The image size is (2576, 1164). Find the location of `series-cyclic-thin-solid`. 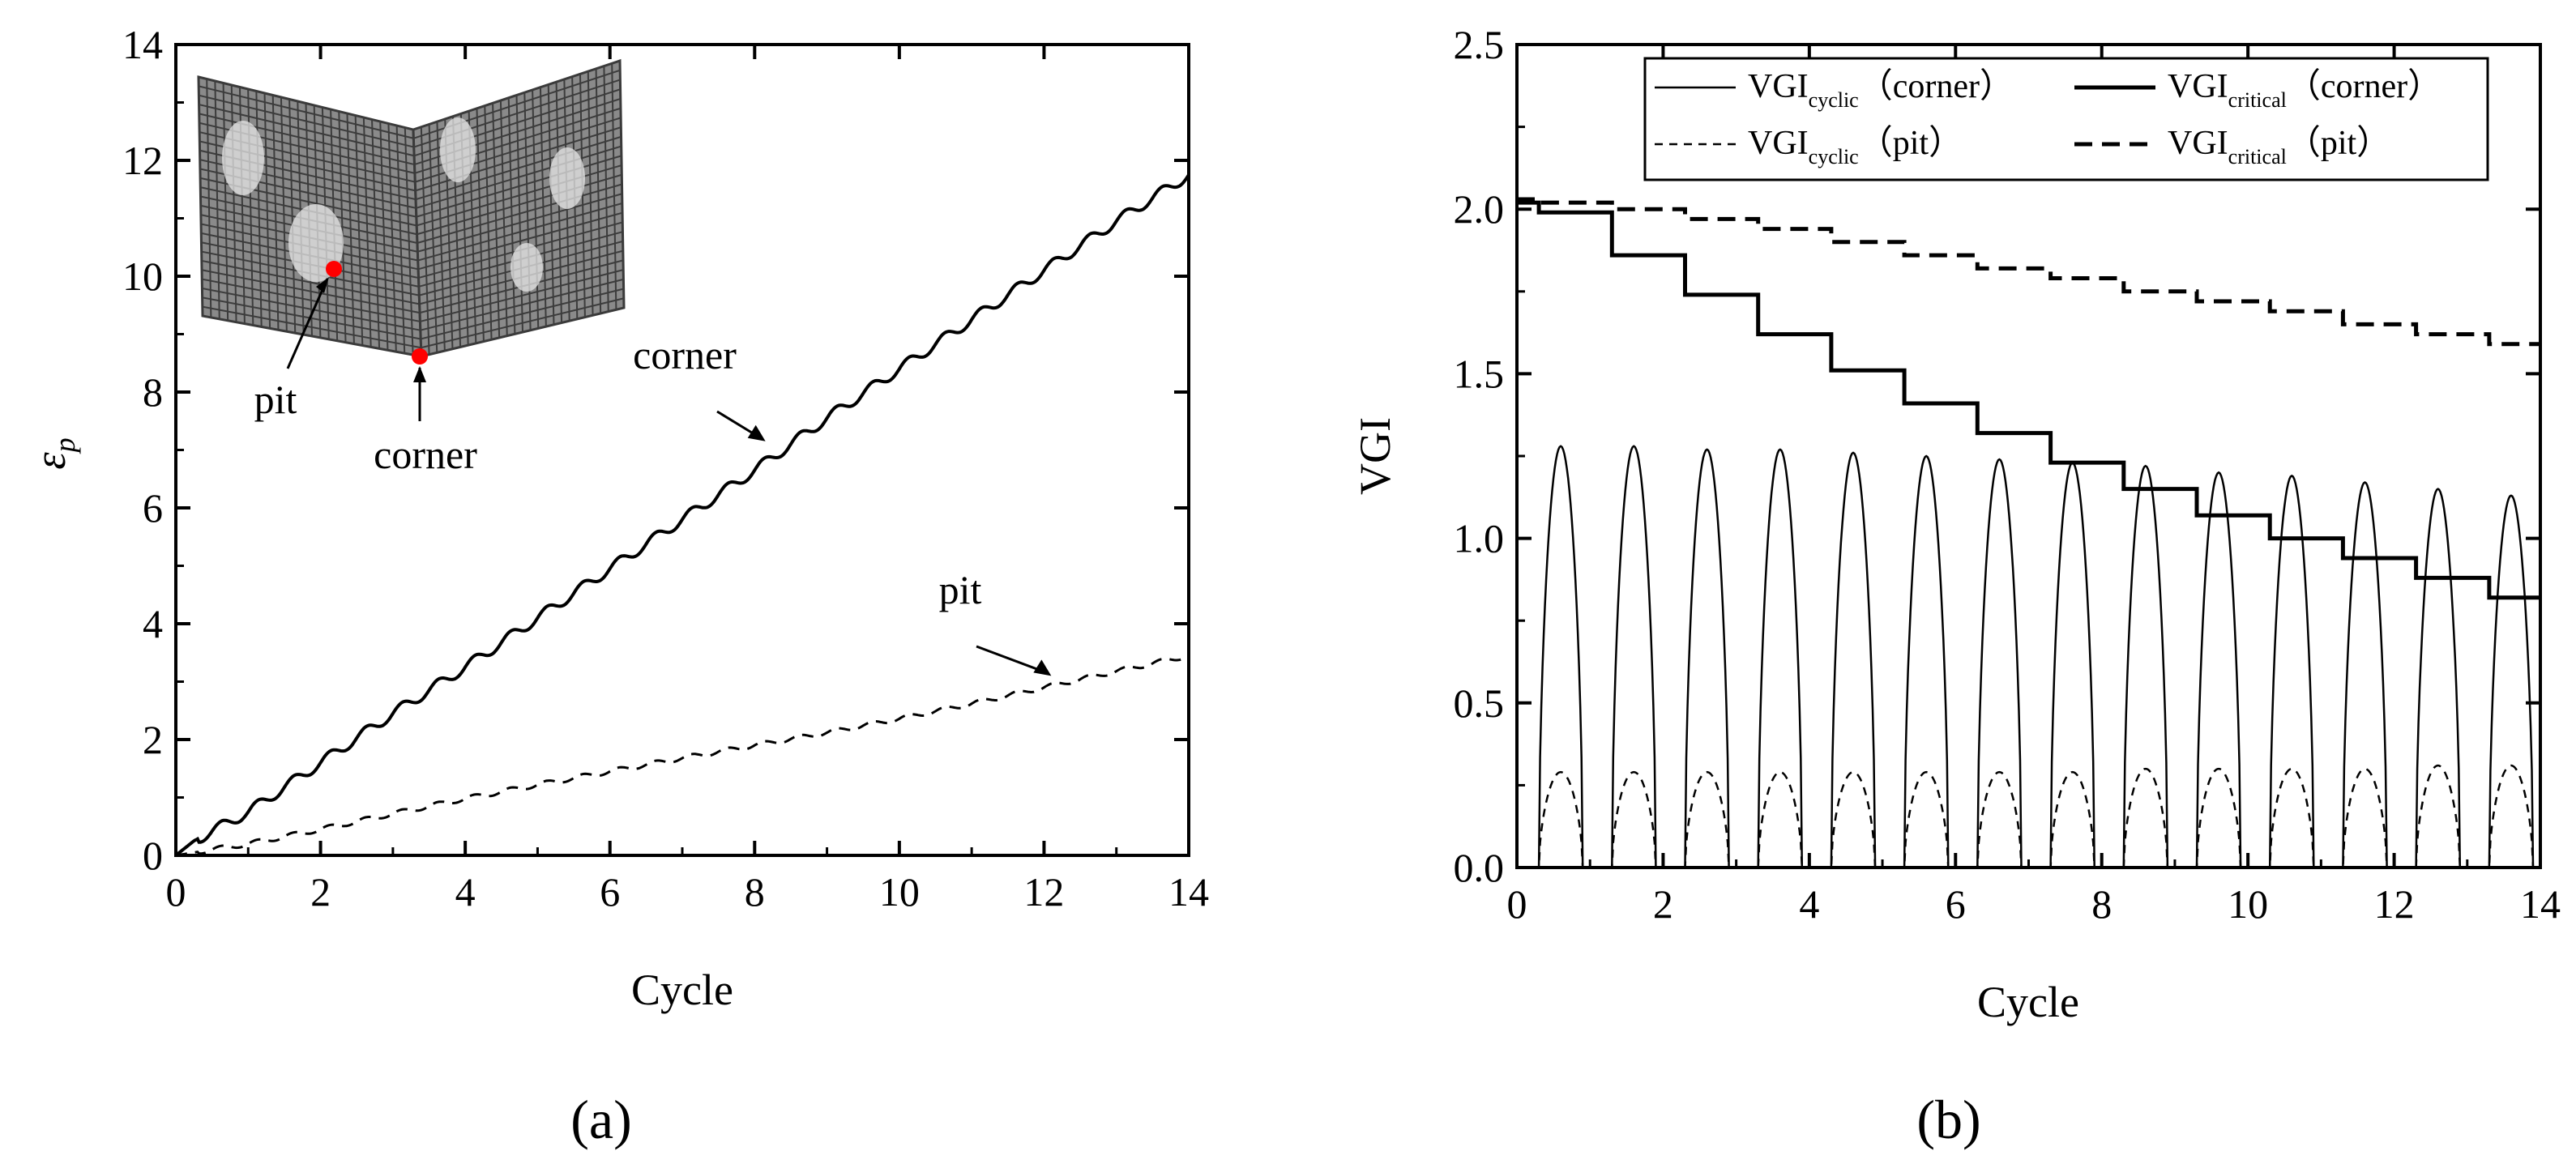

series-cyclic-thin-solid is located at coordinates (2028, 657).